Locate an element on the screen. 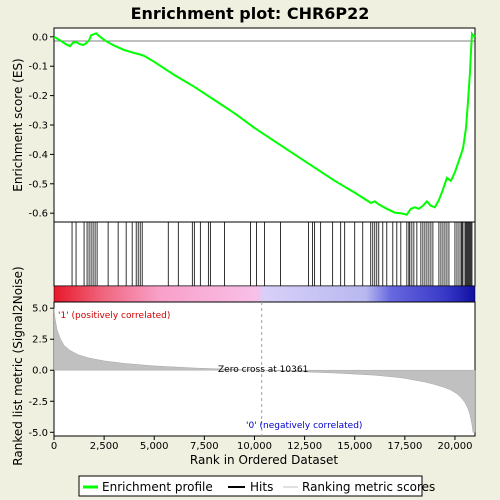 This screenshot has height=500, width=500. x-tick-label: 20,000 is located at coordinates (454, 446).